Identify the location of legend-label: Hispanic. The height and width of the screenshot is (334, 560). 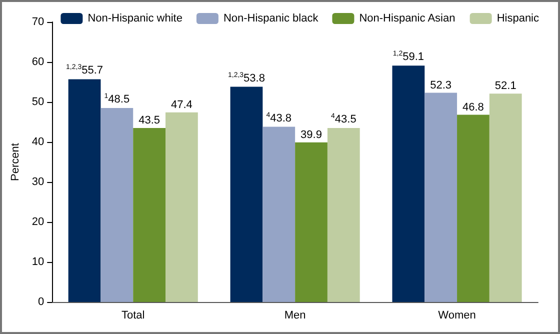
(518, 18).